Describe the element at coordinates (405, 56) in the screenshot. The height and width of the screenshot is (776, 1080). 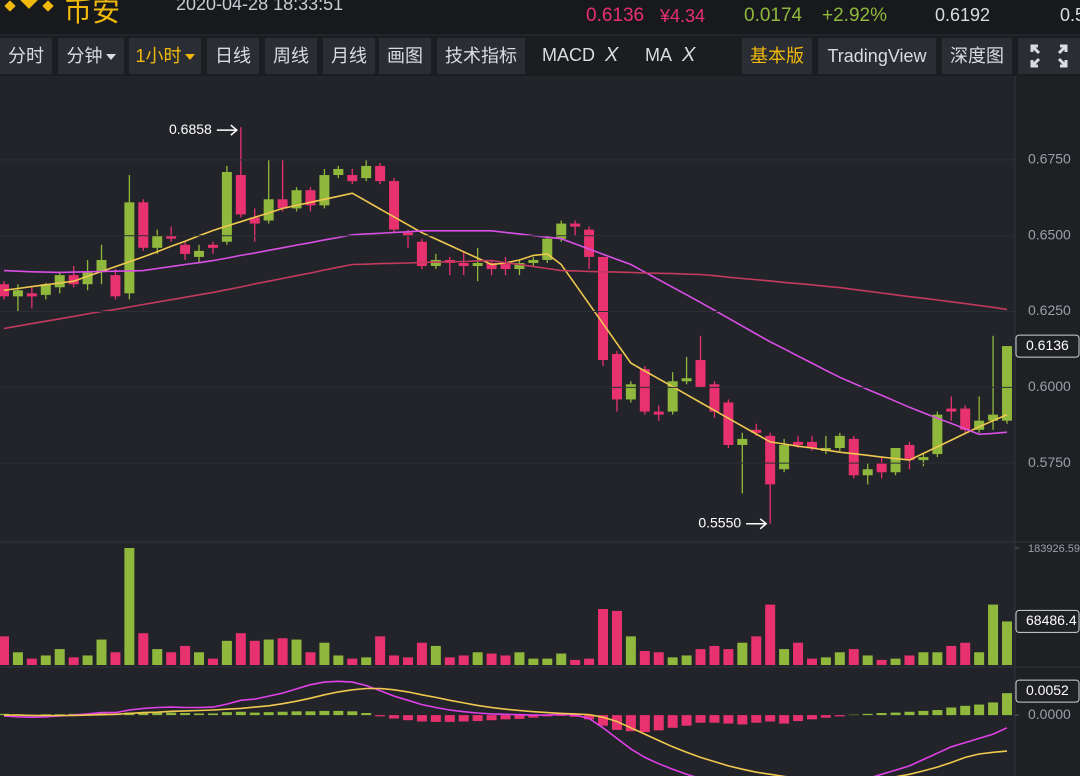
I see `tab: 画图` at that location.